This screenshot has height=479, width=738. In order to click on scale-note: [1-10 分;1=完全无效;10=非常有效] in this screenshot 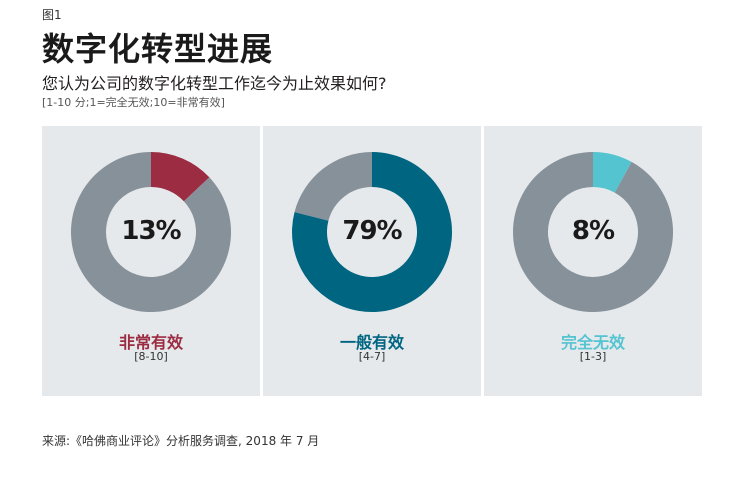, I will do `click(133, 102)`.